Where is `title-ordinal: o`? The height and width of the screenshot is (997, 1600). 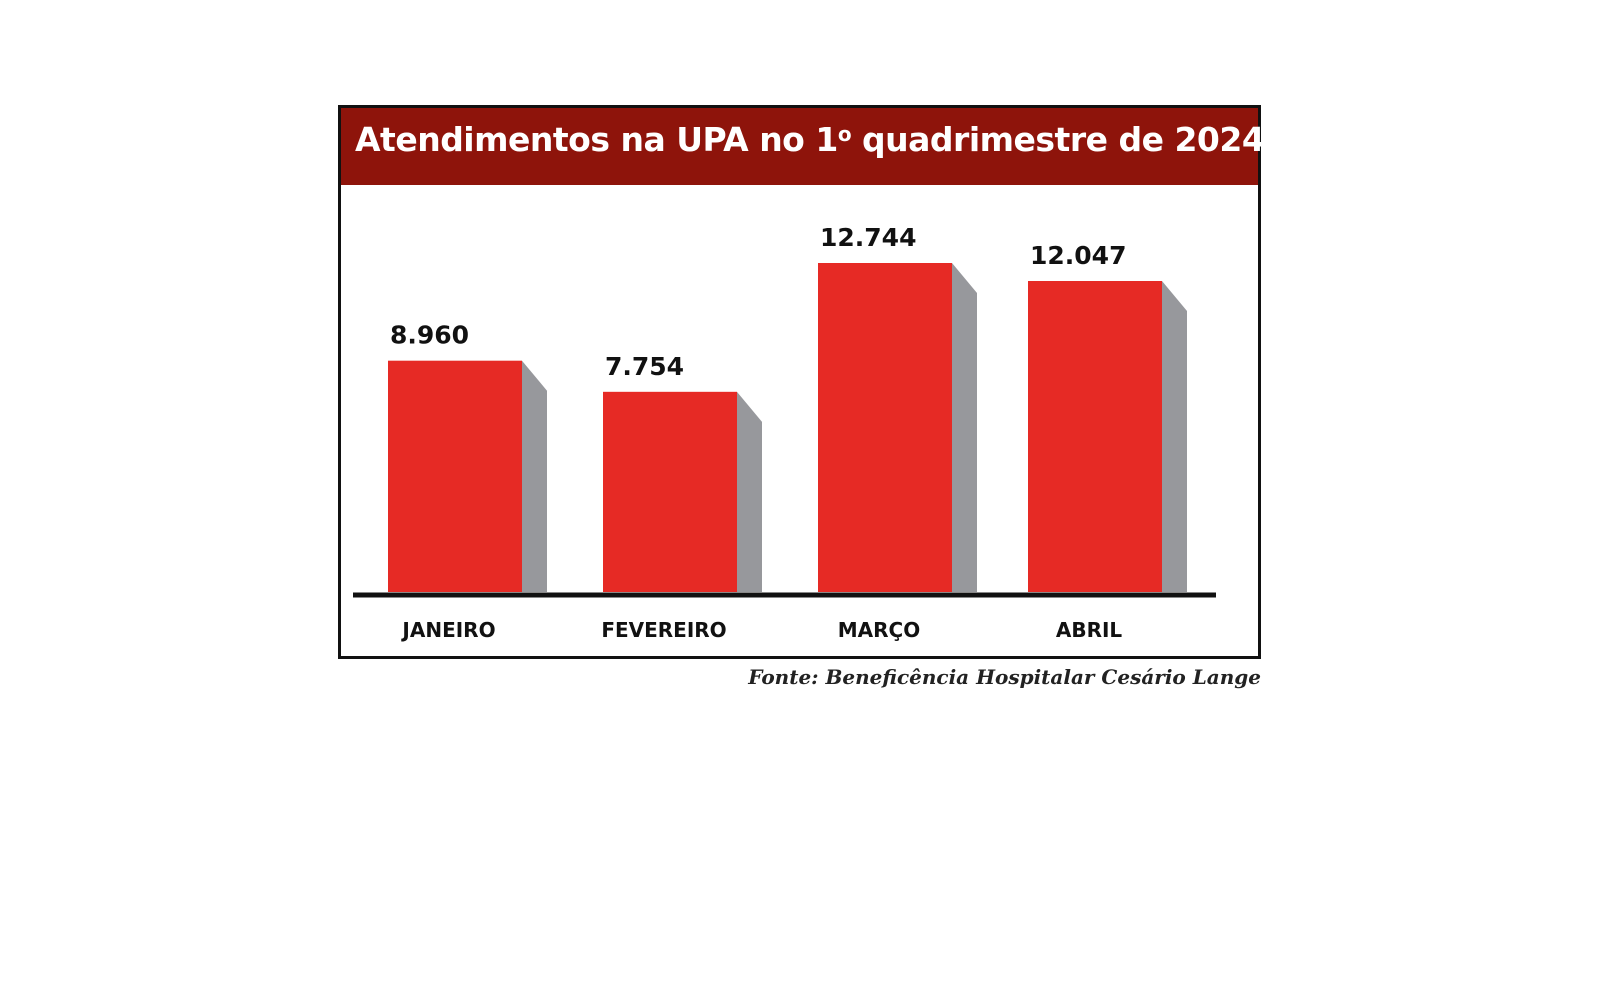
title-ordinal: o is located at coordinates (844, 134).